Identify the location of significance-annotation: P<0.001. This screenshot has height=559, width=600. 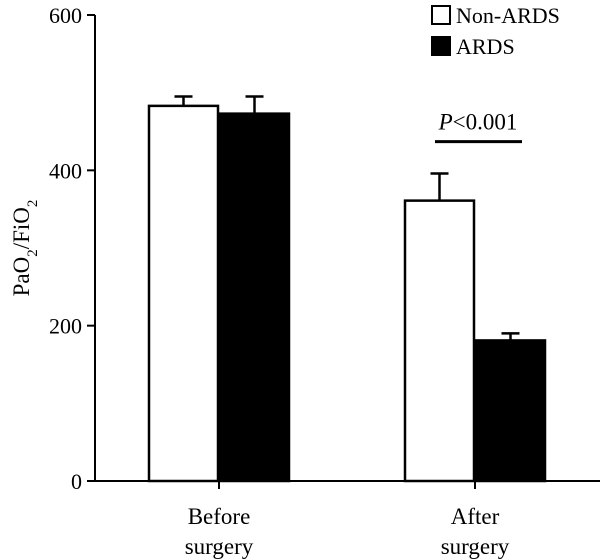
(478, 127).